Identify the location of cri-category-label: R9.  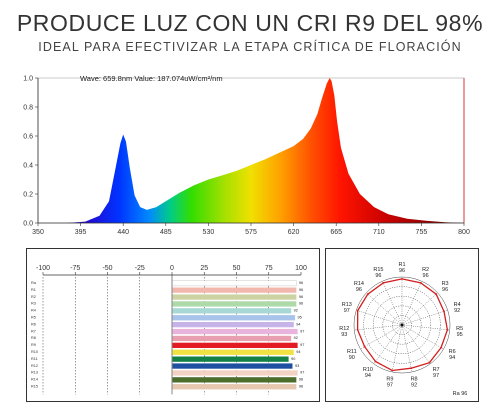
(33, 345).